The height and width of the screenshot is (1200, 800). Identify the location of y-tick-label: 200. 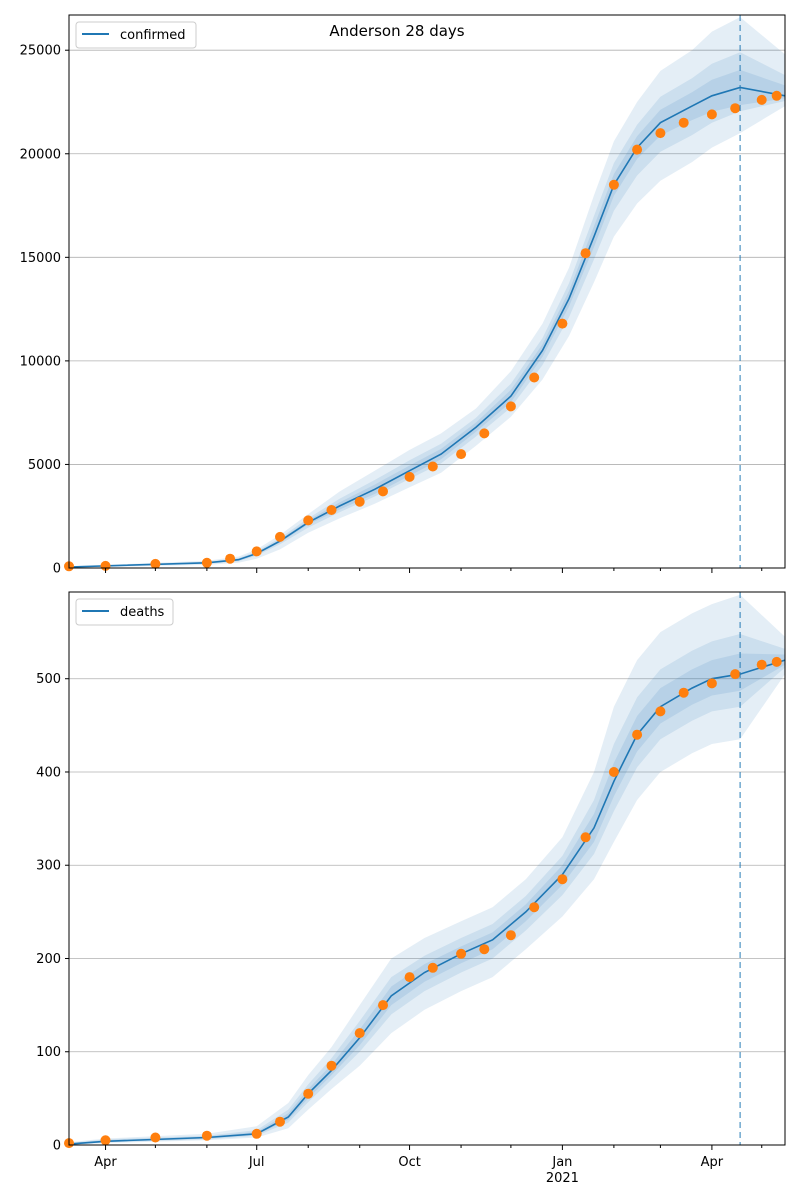
(48, 959).